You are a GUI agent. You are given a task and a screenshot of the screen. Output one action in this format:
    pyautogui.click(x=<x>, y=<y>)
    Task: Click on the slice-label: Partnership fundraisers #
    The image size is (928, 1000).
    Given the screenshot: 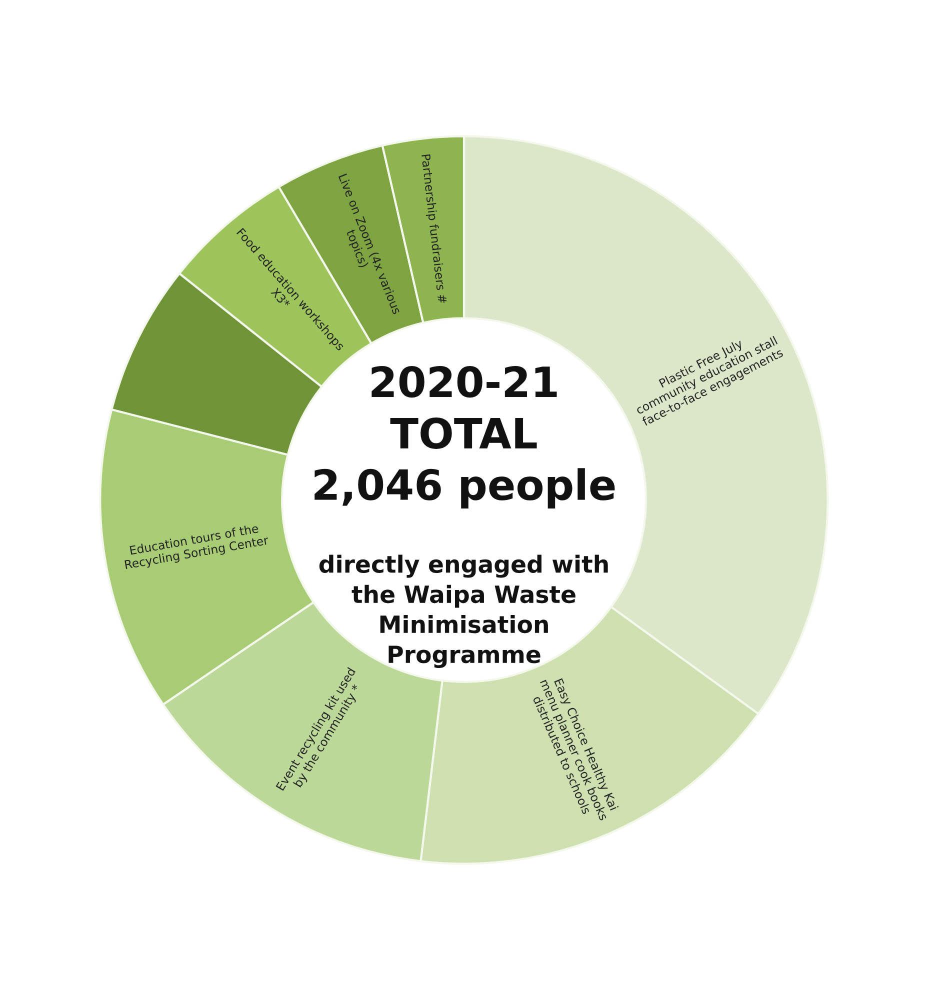 What is the action you would take?
    pyautogui.click(x=433, y=229)
    